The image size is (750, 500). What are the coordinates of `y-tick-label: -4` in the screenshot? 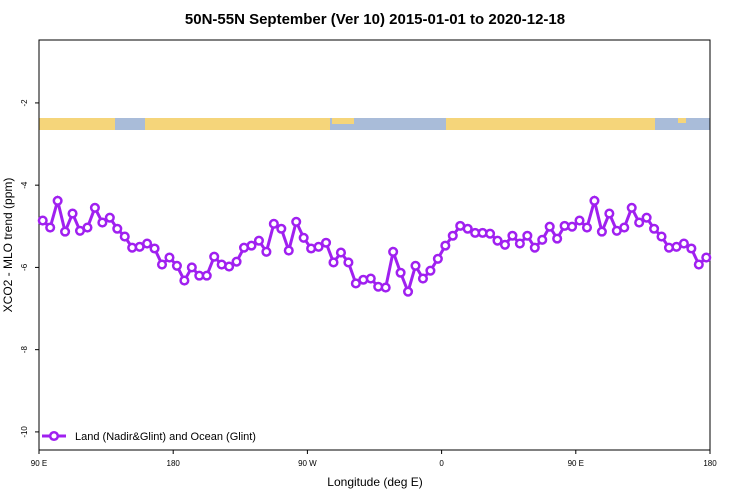 It's located at (24, 185).